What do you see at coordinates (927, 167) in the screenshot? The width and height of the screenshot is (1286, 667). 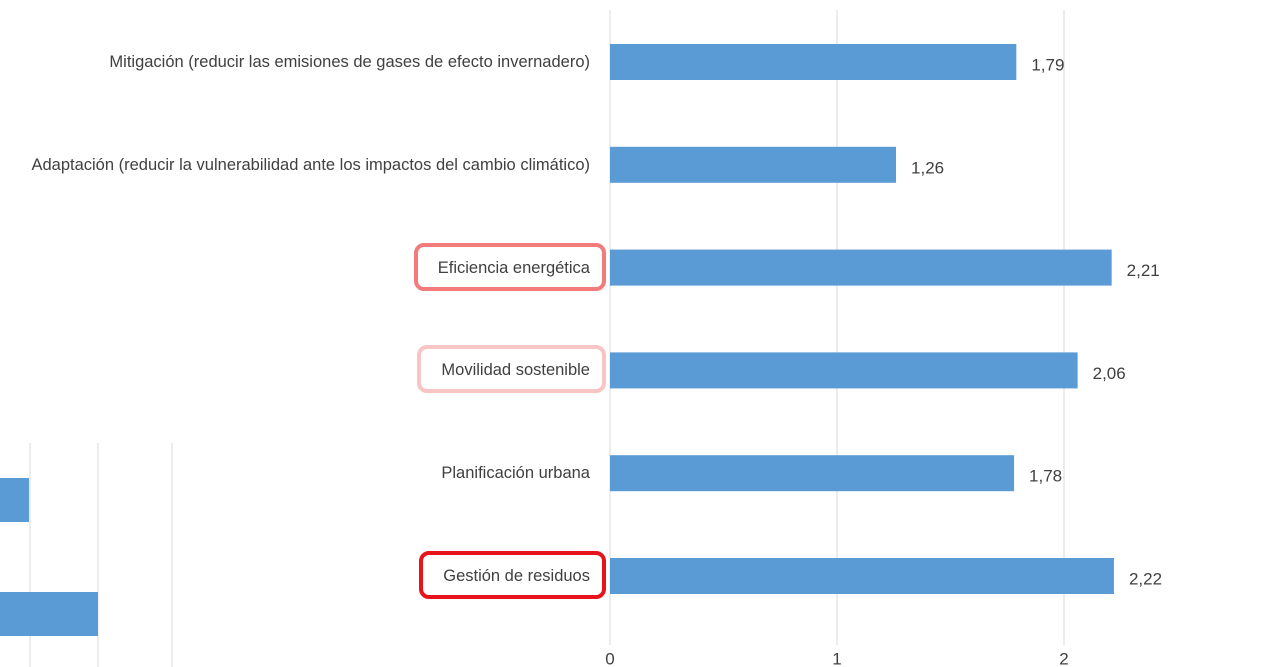 I see `value-label: 1,26` at bounding box center [927, 167].